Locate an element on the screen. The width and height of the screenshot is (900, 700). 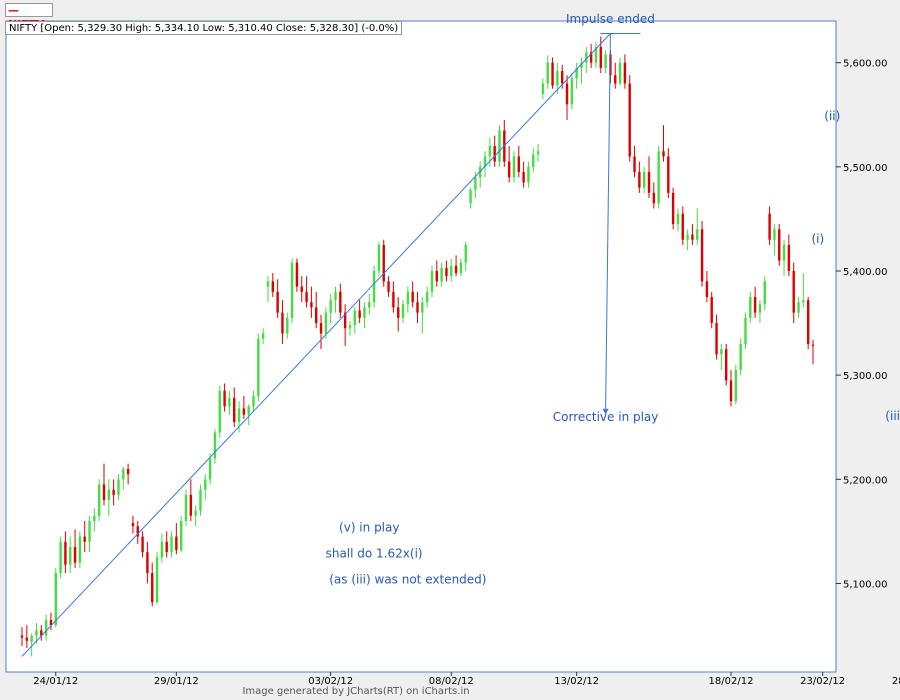
x-tick-label: 13/02/12 is located at coordinates (576, 681).